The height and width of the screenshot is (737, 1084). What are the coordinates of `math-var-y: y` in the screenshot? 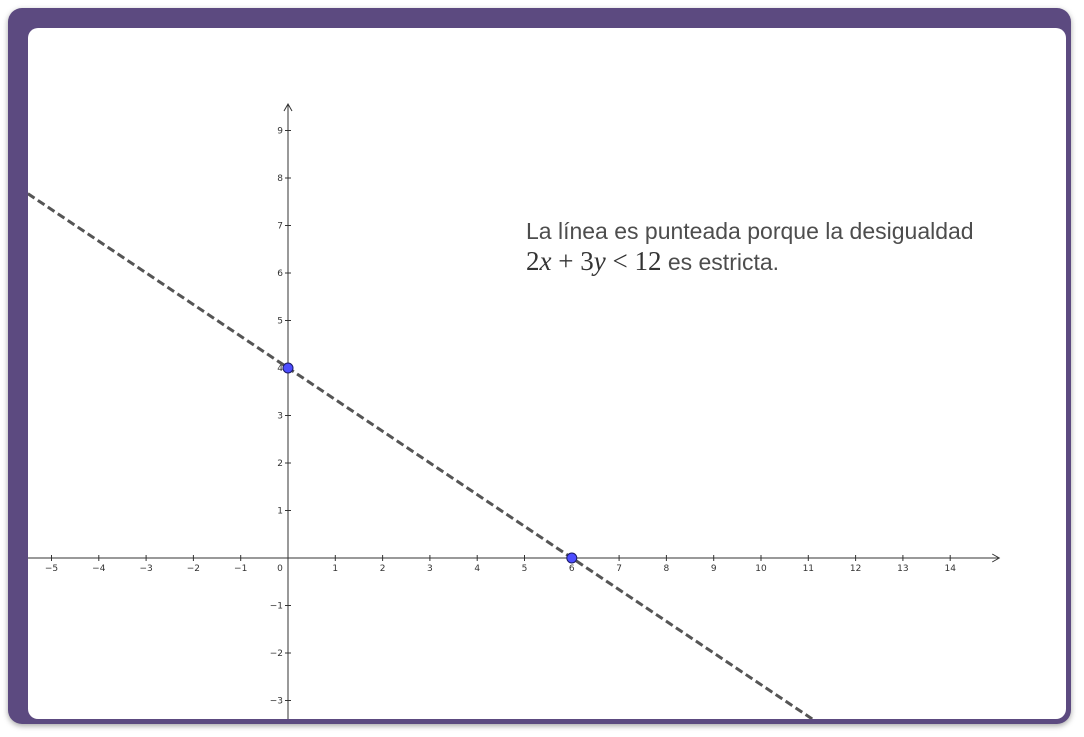 It's located at (599, 261).